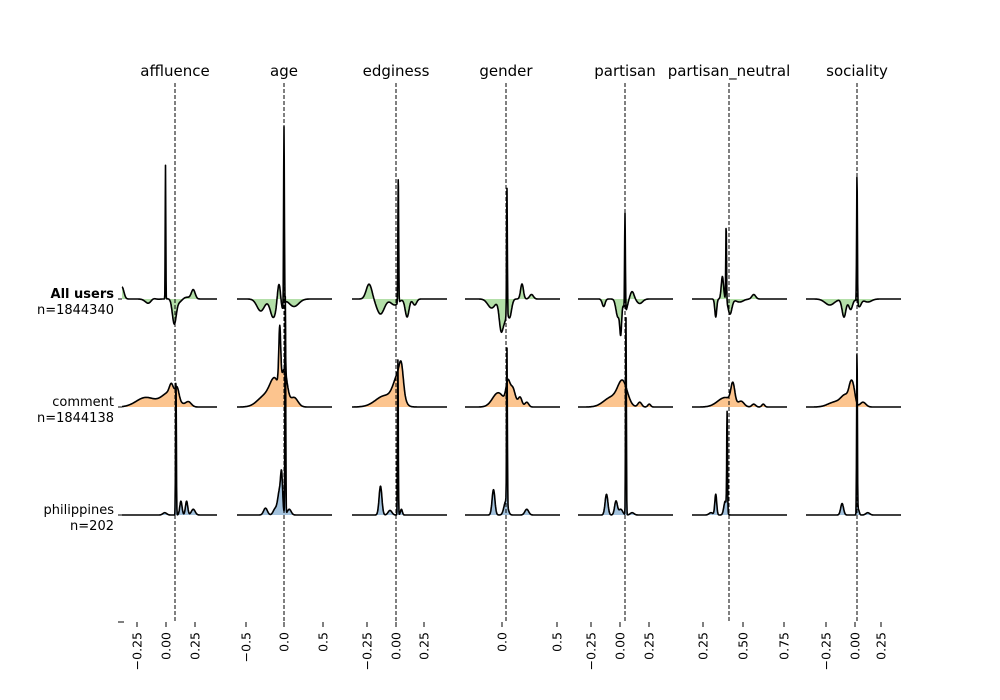 This screenshot has height=700, width=1000. What do you see at coordinates (246, 647) in the screenshot?
I see `x-tick-label: −0.5` at bounding box center [246, 647].